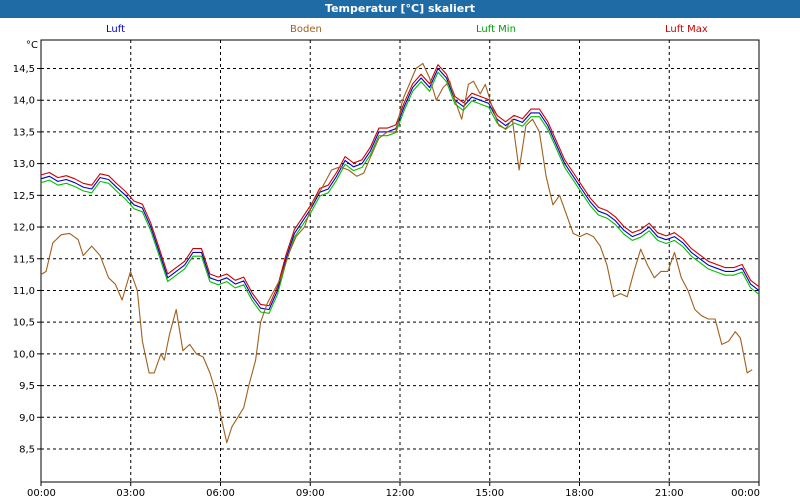  I want to click on y-tick-label: 11,0, so click(24, 291).